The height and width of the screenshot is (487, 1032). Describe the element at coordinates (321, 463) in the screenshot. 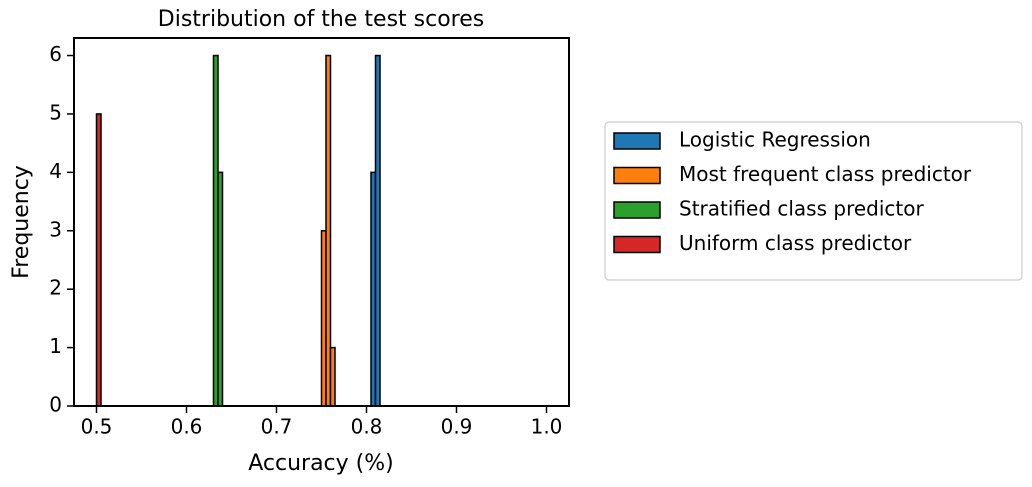

I see `x-axis-label: Accuracy (%)` at that location.